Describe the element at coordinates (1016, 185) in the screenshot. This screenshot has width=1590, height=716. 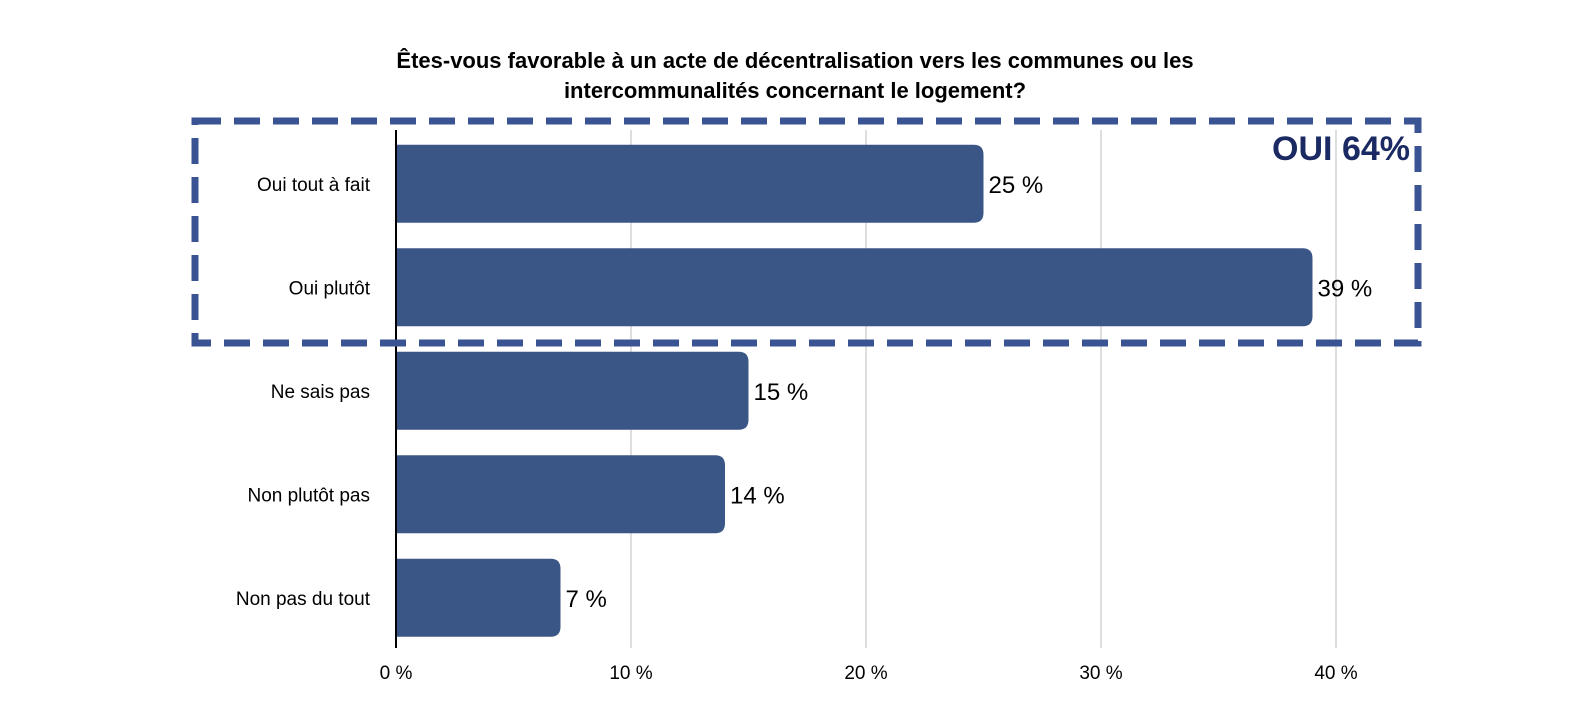
I see `data-label: 25 %` at that location.